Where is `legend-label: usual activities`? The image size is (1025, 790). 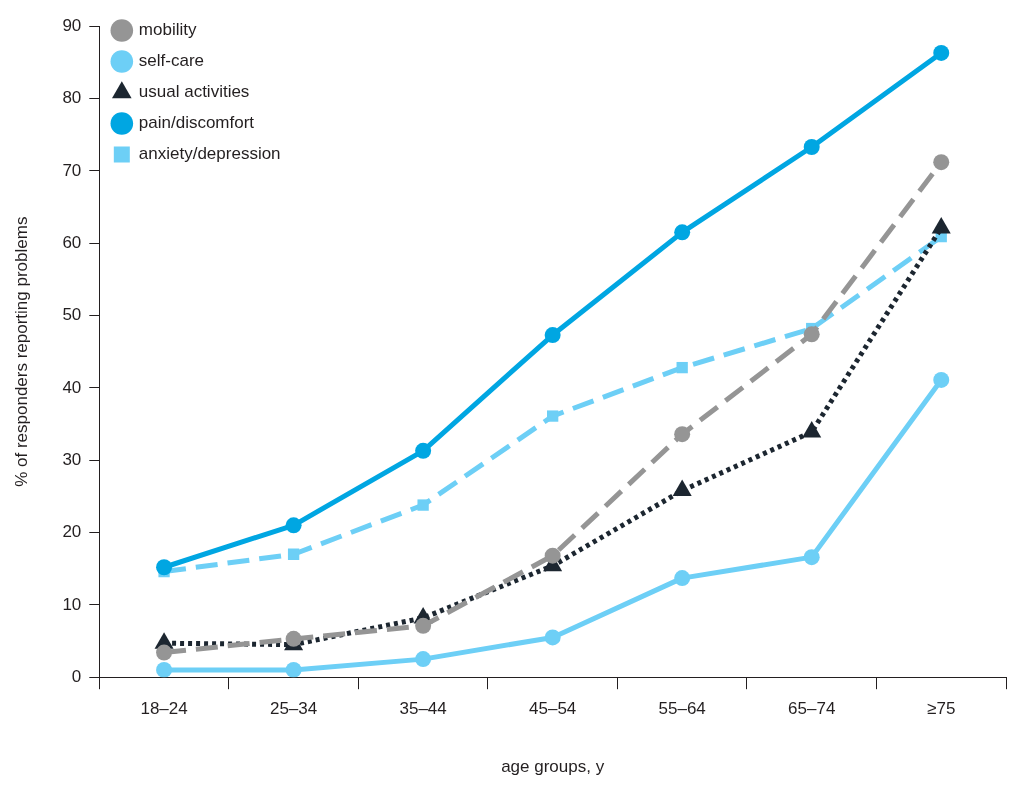
legend-label: usual activities is located at coordinates (194, 92).